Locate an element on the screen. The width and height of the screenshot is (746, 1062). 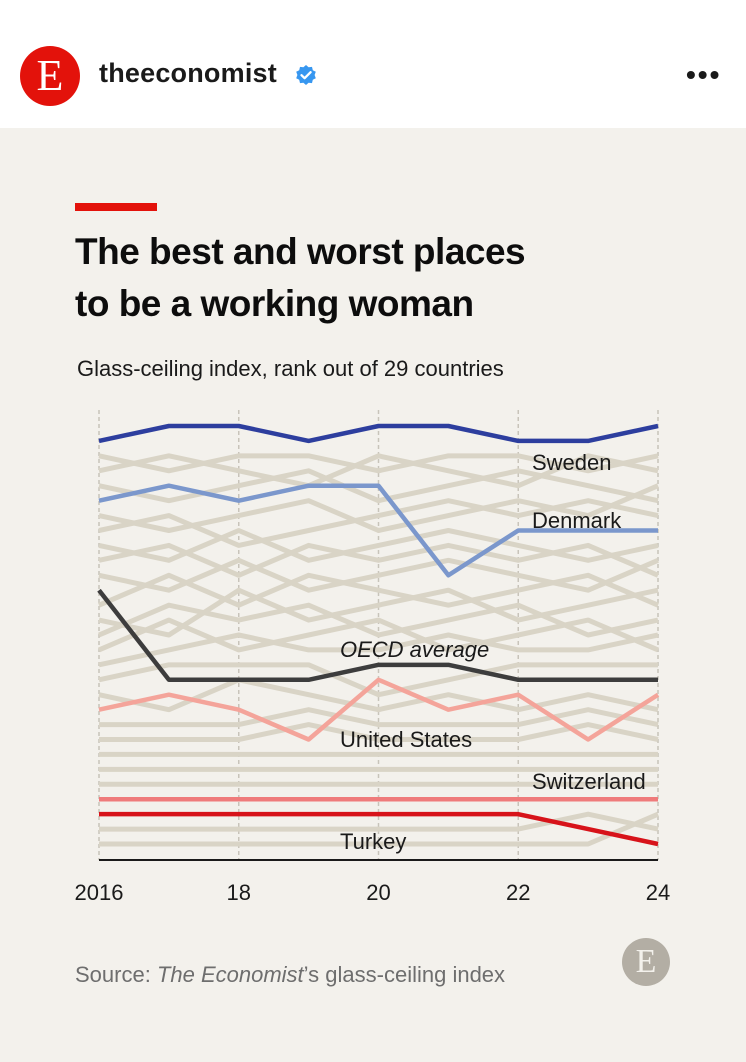
series-label-turkey: Turkey is located at coordinates (373, 841).